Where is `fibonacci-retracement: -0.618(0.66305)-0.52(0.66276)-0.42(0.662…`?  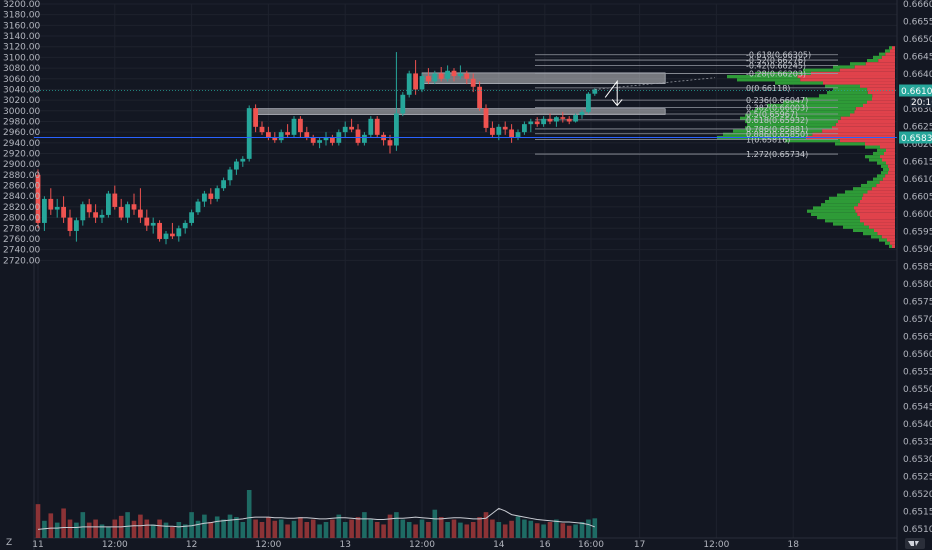
fibonacci-retracement: -0.618(0.66305)-0.52(0.66276)-0.42(0.662… is located at coordinates (686, 105).